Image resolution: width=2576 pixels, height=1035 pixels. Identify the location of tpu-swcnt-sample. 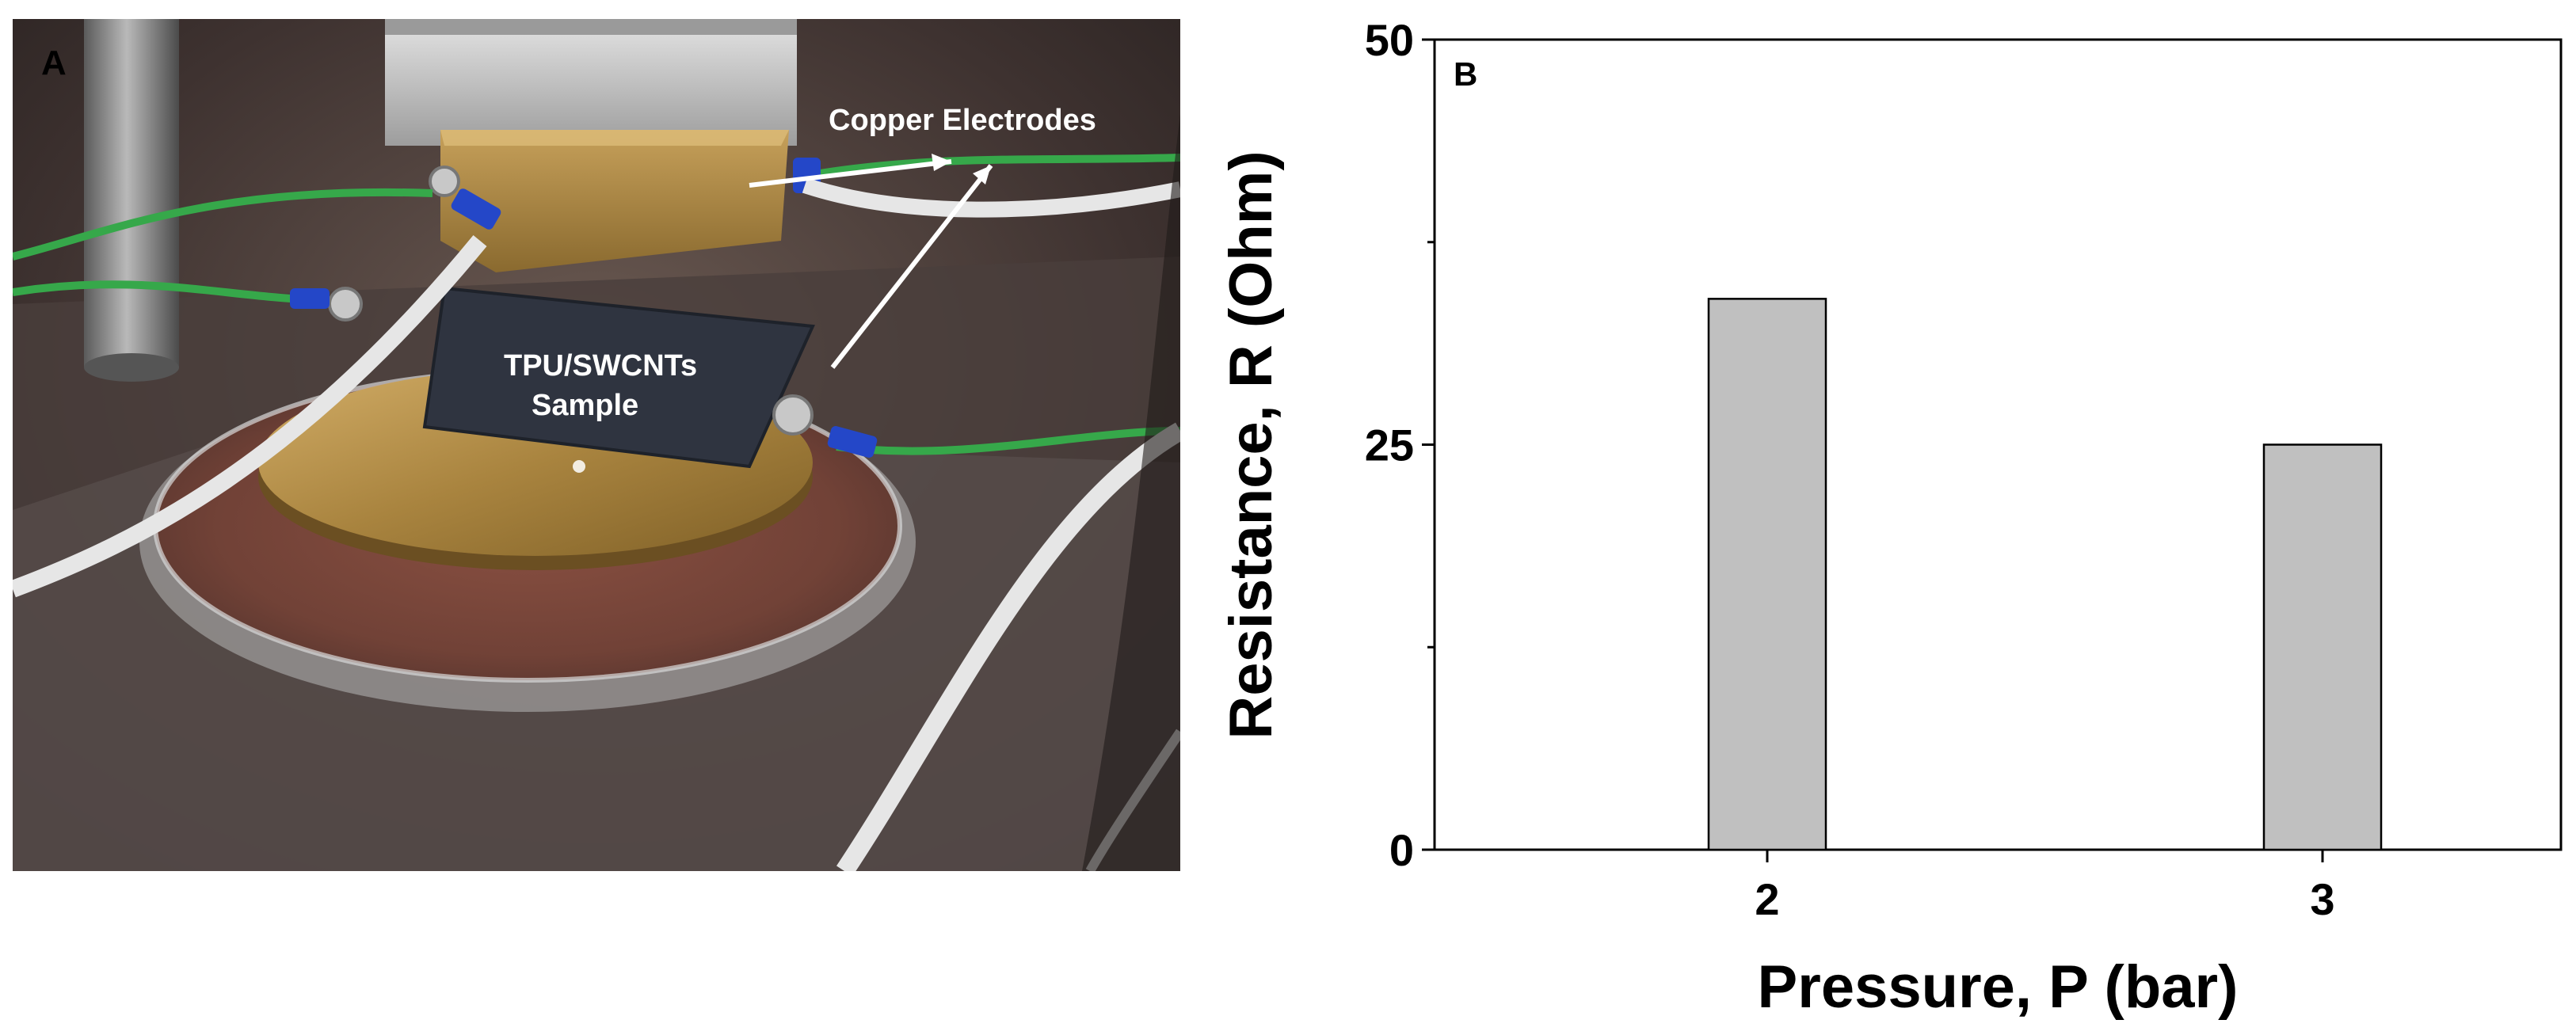
(619, 377).